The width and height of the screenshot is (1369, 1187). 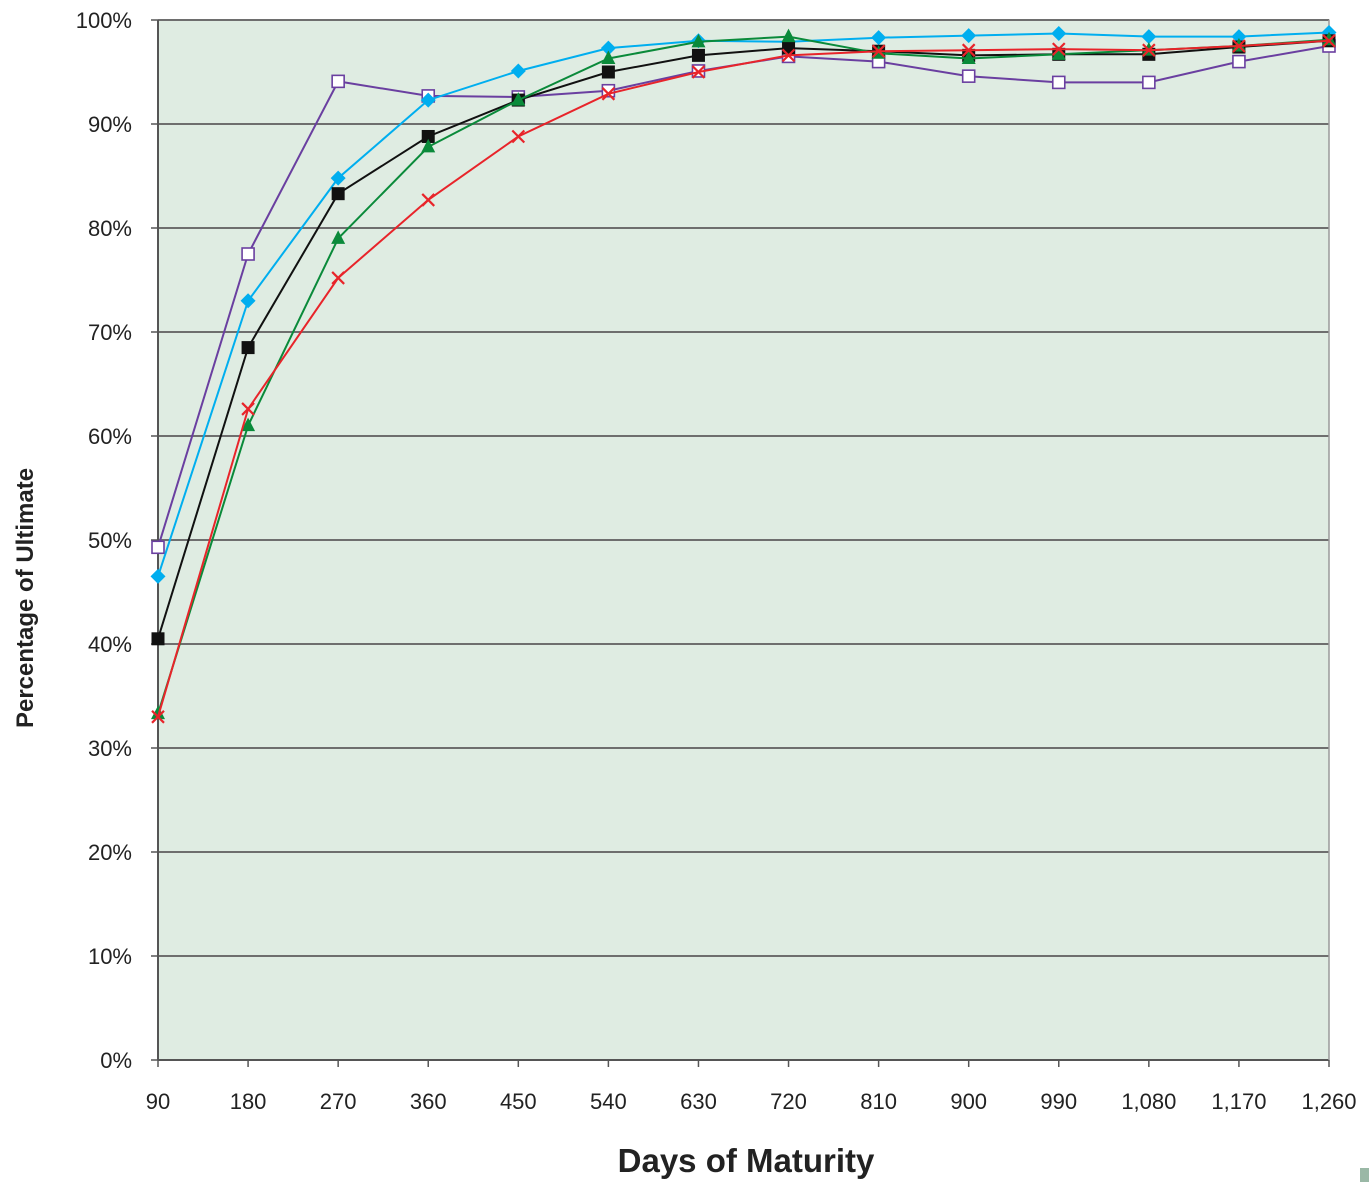 What do you see at coordinates (1364, 1175) in the screenshot?
I see `corner-mark` at bounding box center [1364, 1175].